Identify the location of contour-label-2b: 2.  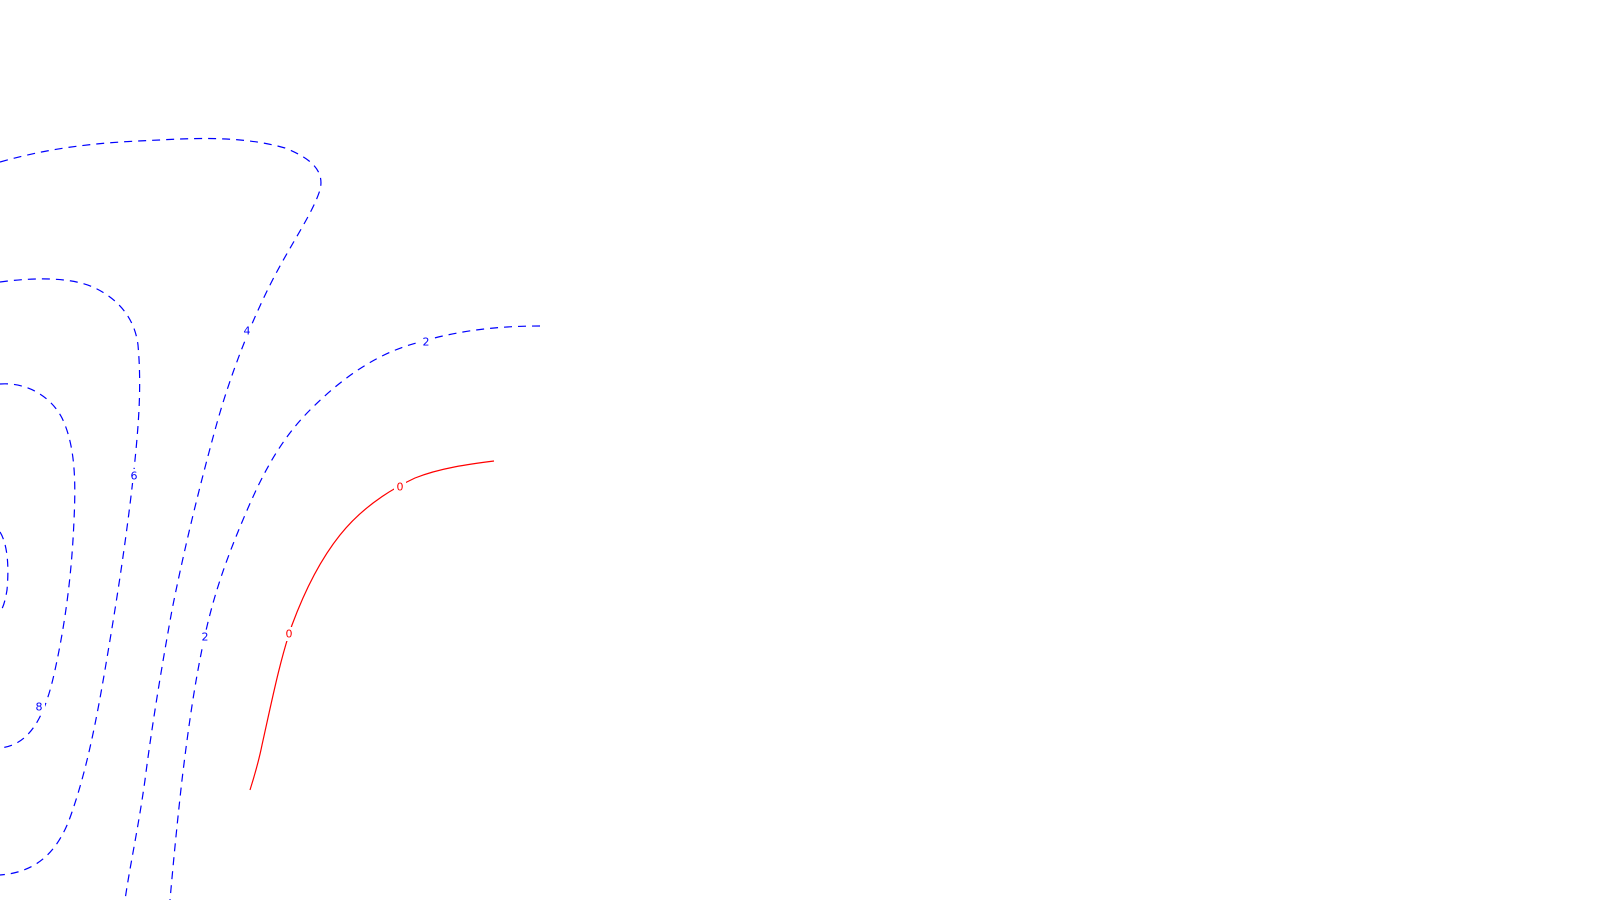
(205, 637).